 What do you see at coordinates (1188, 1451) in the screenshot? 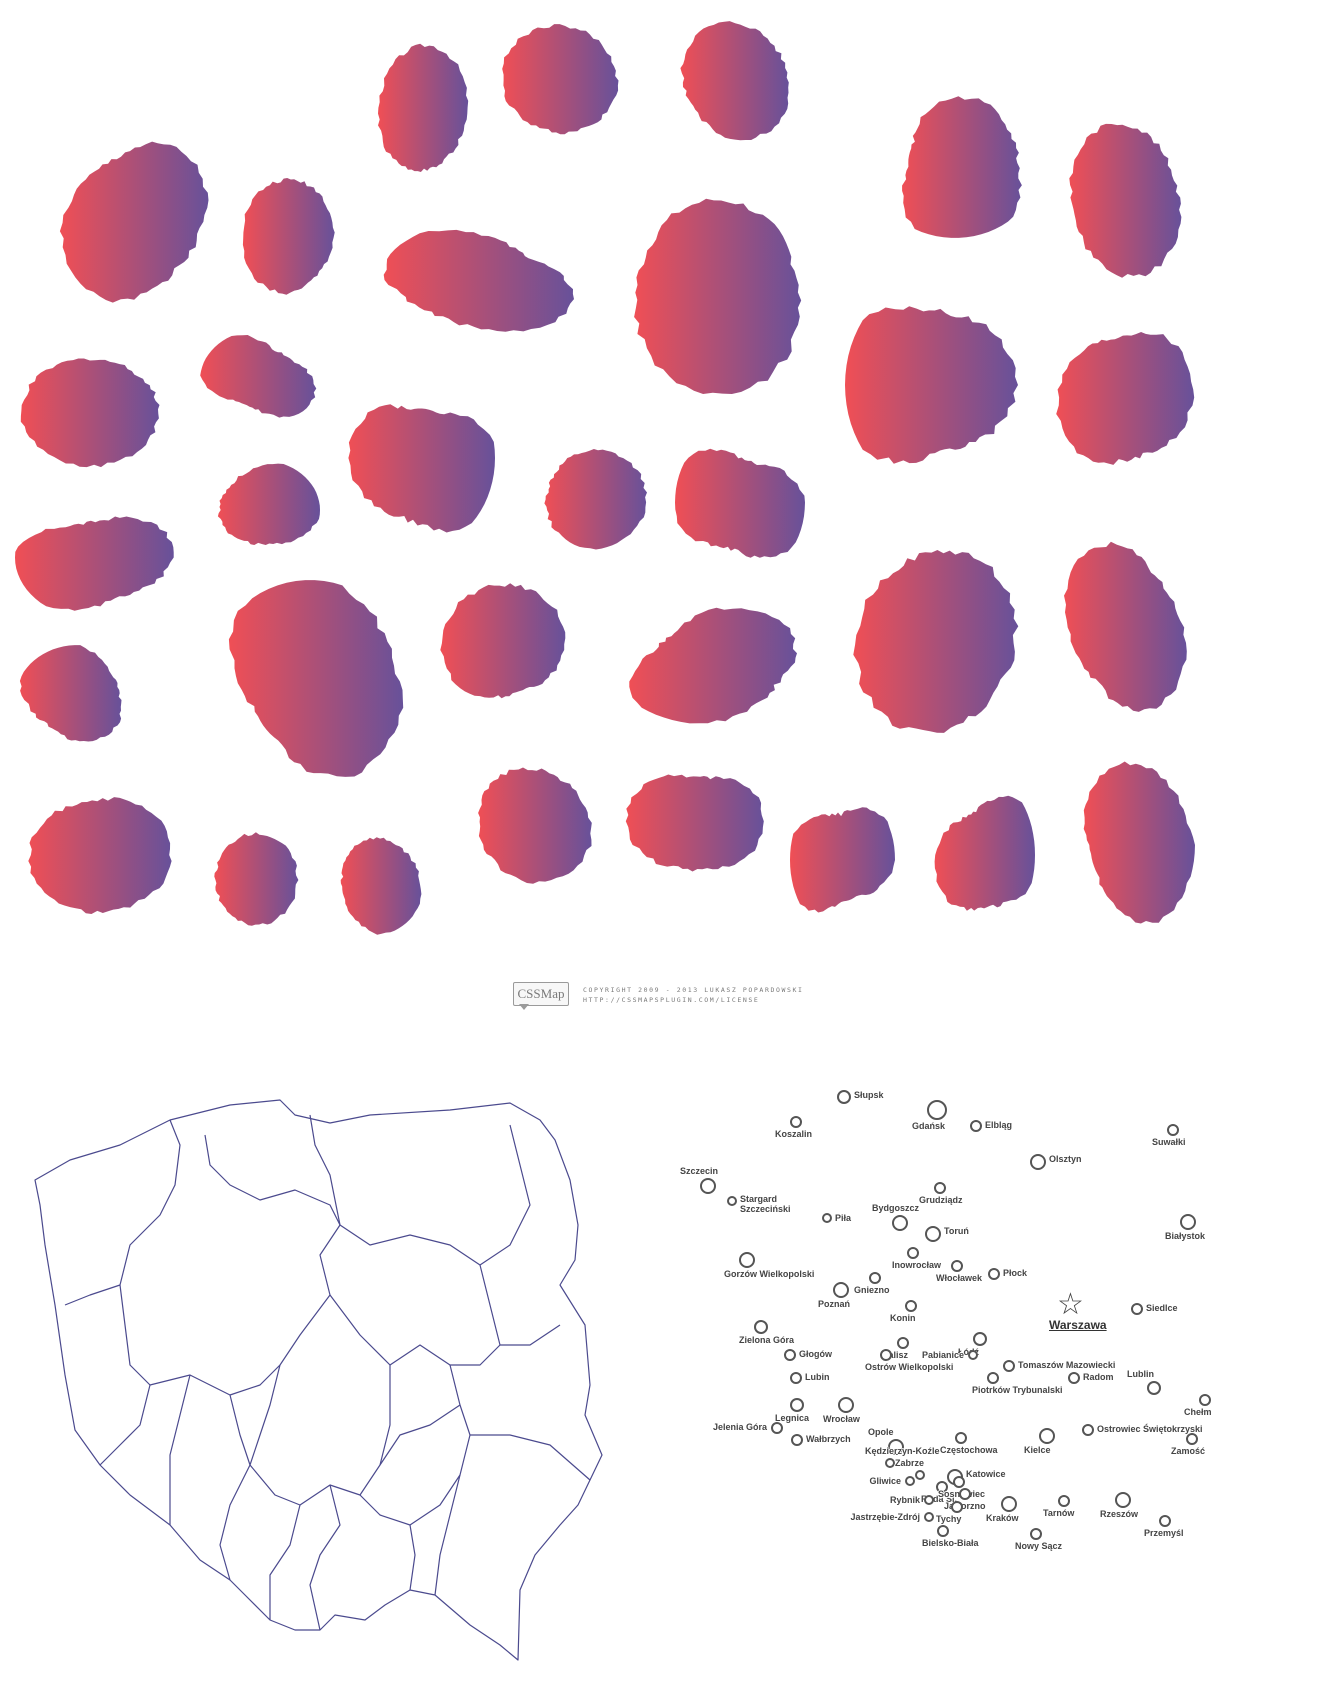
I see `city-label: Zamość` at bounding box center [1188, 1451].